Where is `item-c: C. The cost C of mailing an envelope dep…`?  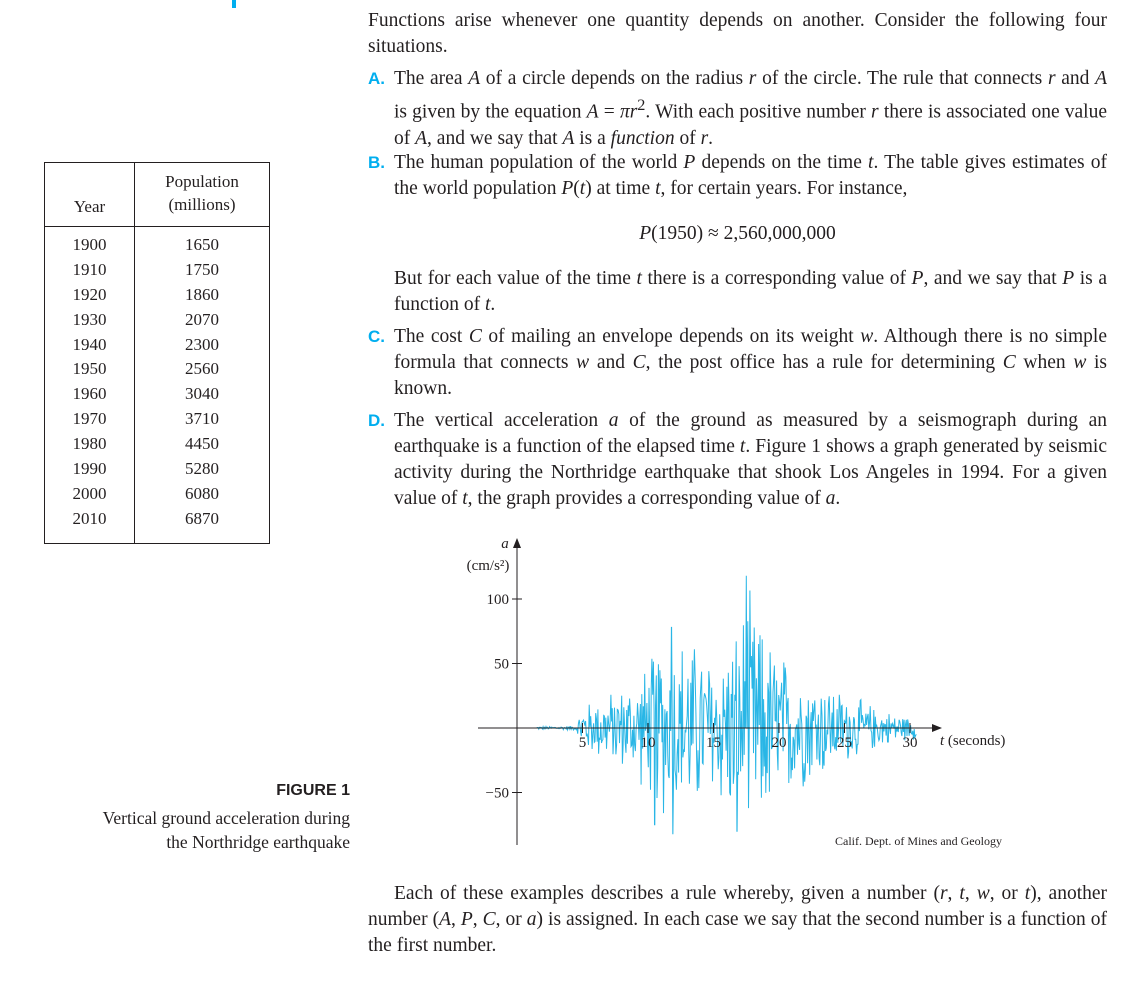
item-c: C. The cost C of mailing an envelope dep… is located at coordinates (737, 363).